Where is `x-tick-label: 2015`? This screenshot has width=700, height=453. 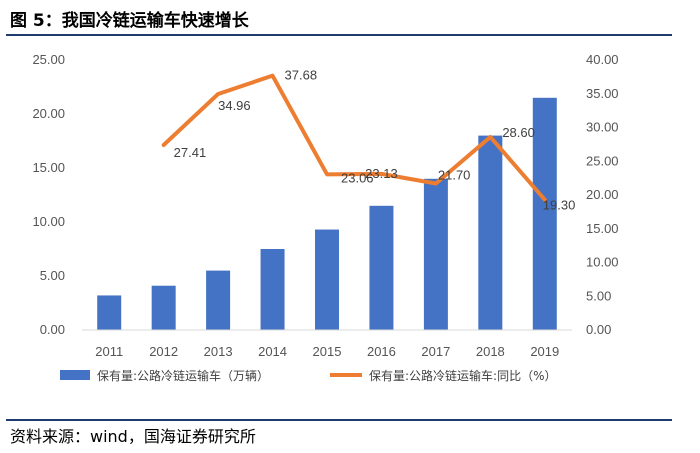
x-tick-label: 2015 is located at coordinates (327, 351).